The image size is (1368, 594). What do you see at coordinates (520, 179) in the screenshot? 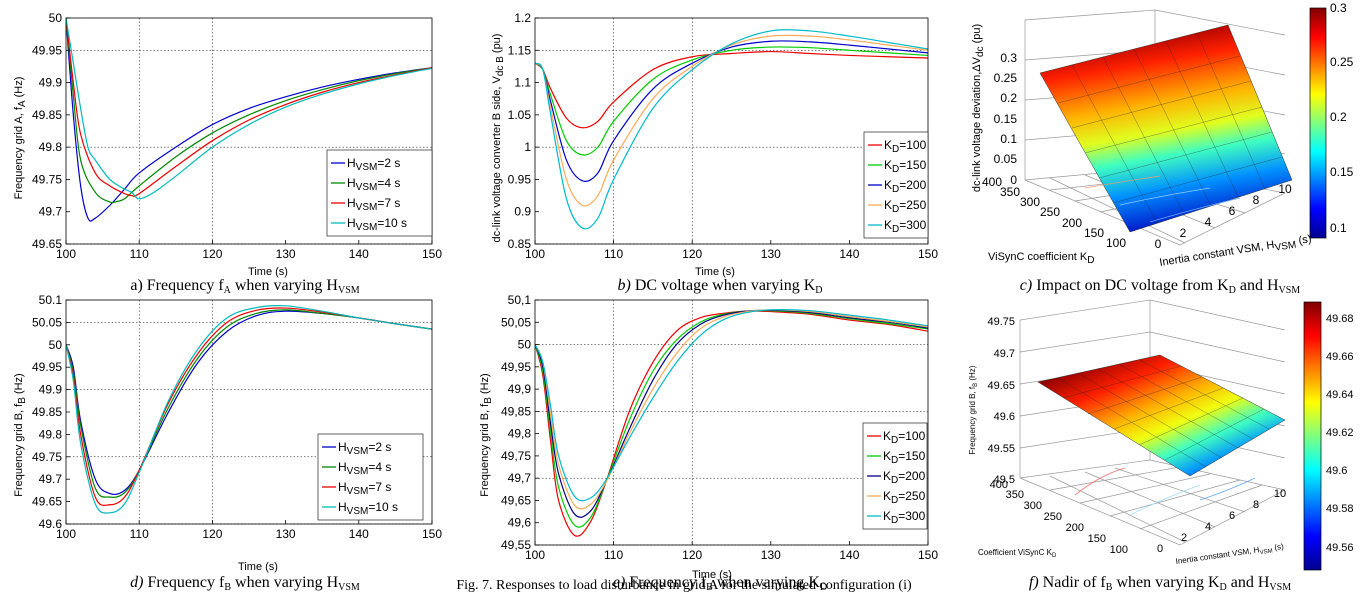
I see `y-tick-label: 0.95` at bounding box center [520, 179].